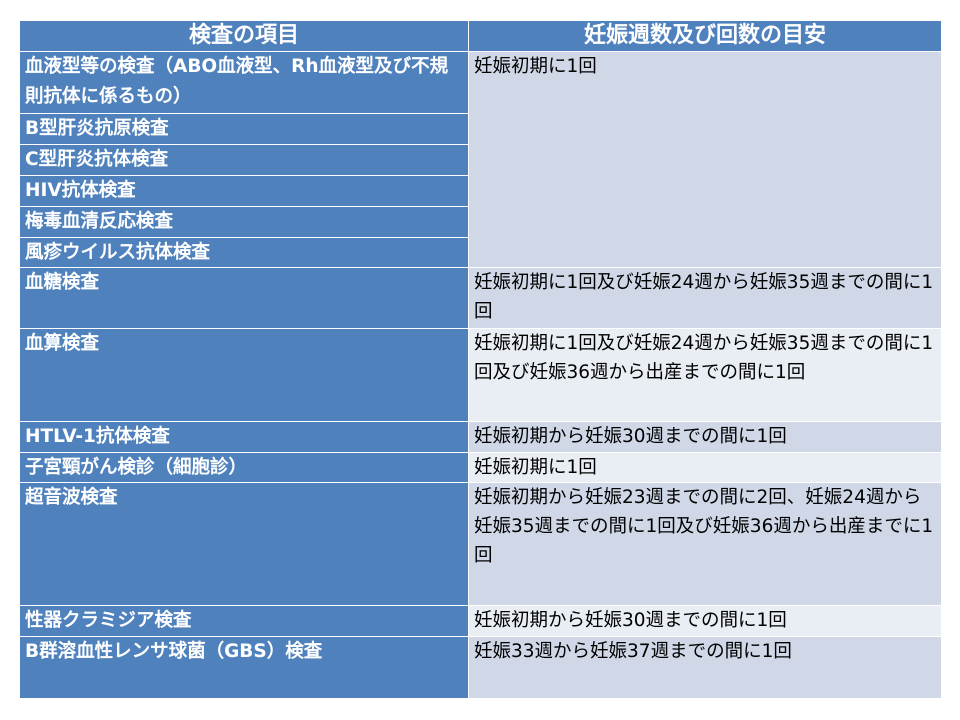 The image size is (960, 720). What do you see at coordinates (244, 129) in the screenshot?
I see `exam-item: B型肝炎抗原検査` at bounding box center [244, 129].